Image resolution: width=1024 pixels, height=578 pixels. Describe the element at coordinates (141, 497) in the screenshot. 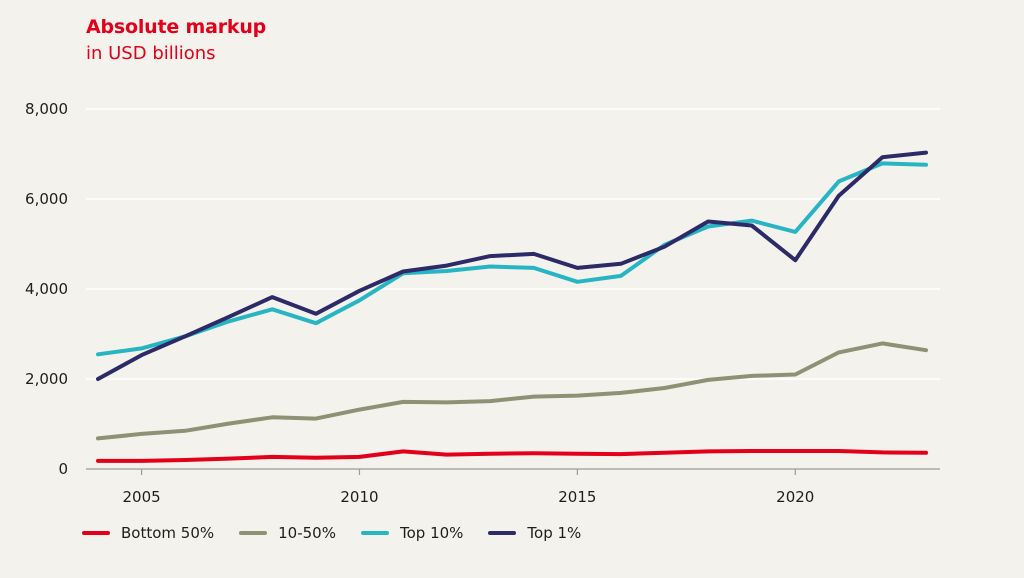

I see `x-tick-label: 2005` at that location.